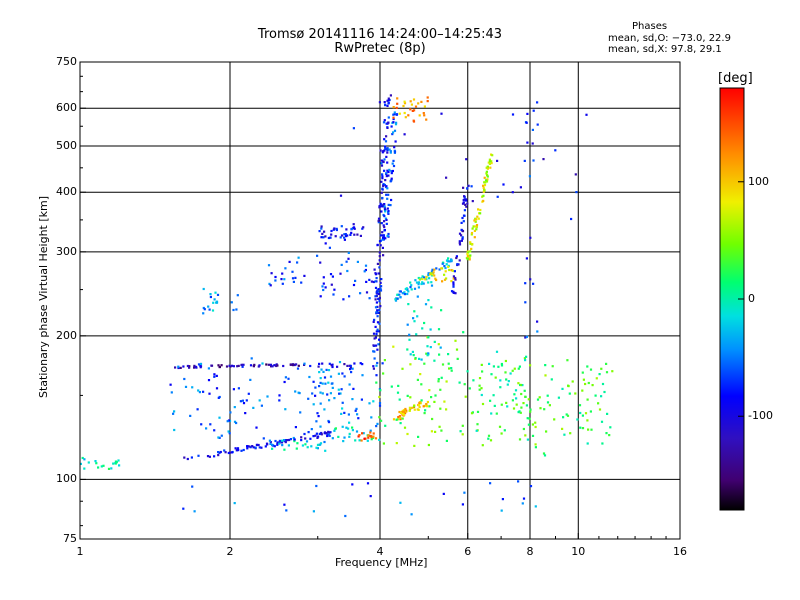  Describe the element at coordinates (70, 538) in the screenshot. I see `y-tick-label: 75` at that location.